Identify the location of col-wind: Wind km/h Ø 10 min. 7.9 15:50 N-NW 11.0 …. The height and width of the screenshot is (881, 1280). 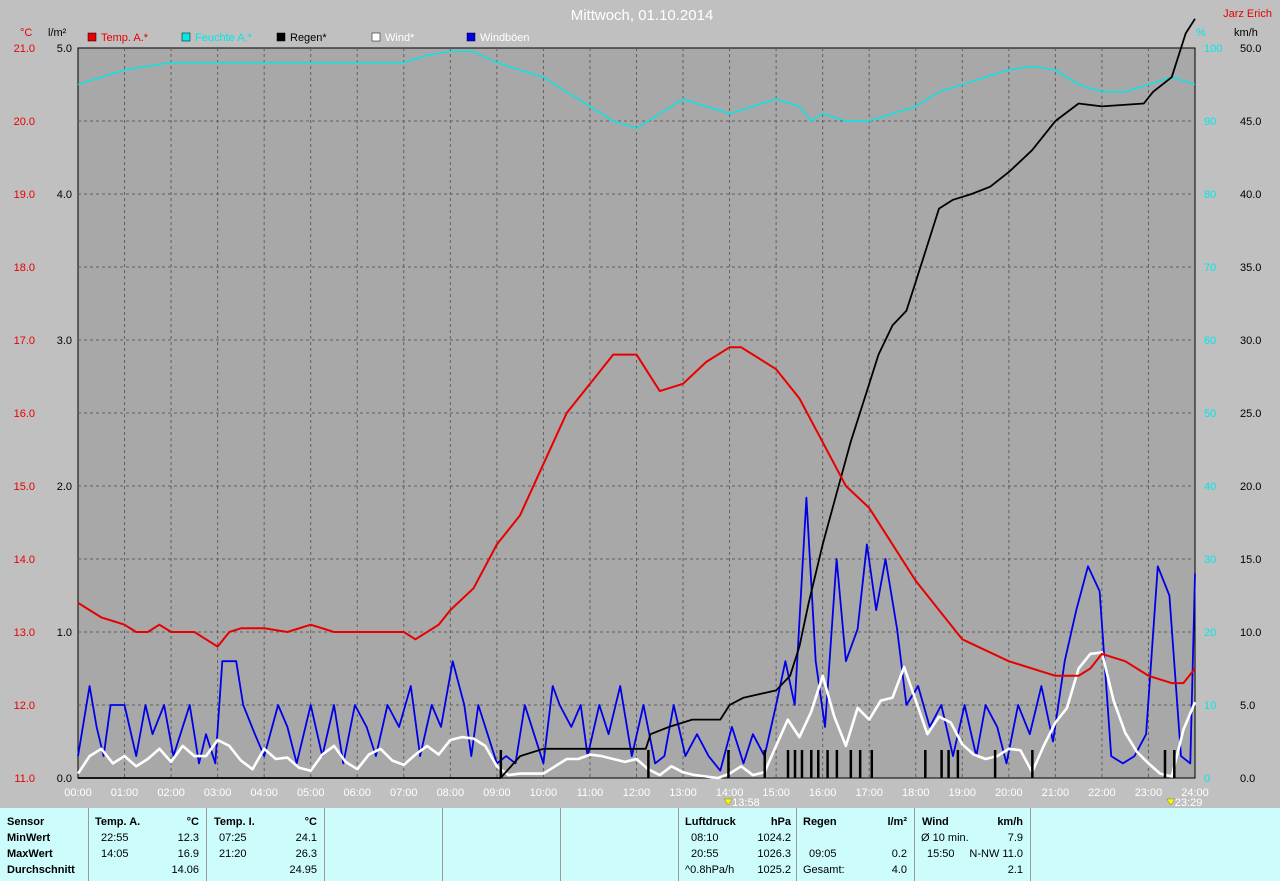
(972, 844).